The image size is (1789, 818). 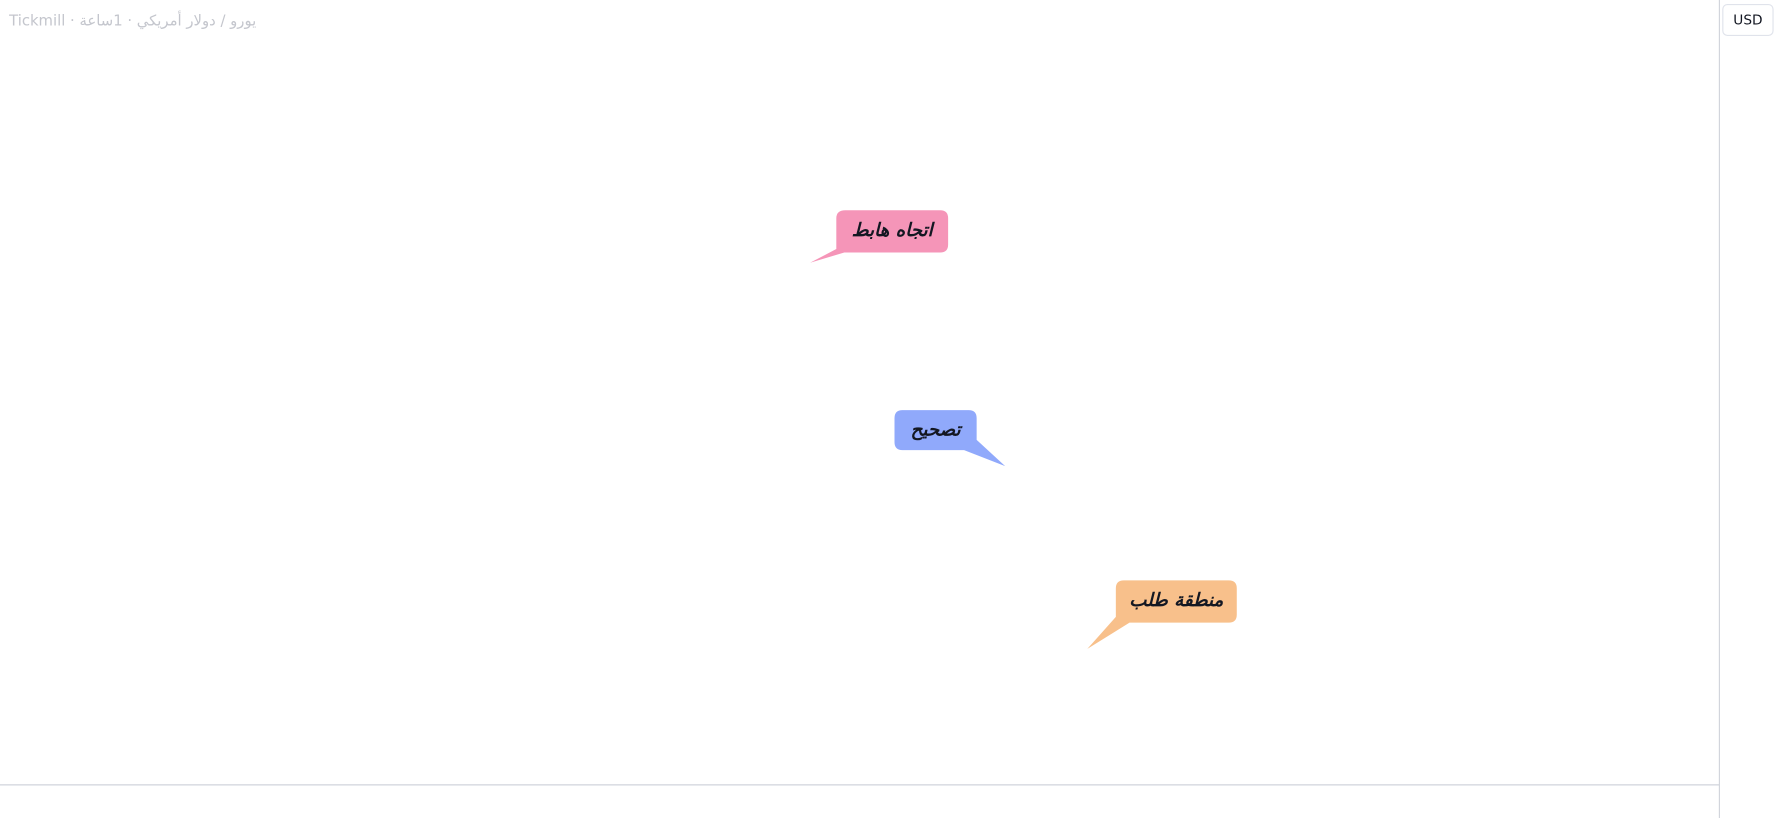 I want to click on callout-text: منطقة طلب, so click(x=1176, y=600).